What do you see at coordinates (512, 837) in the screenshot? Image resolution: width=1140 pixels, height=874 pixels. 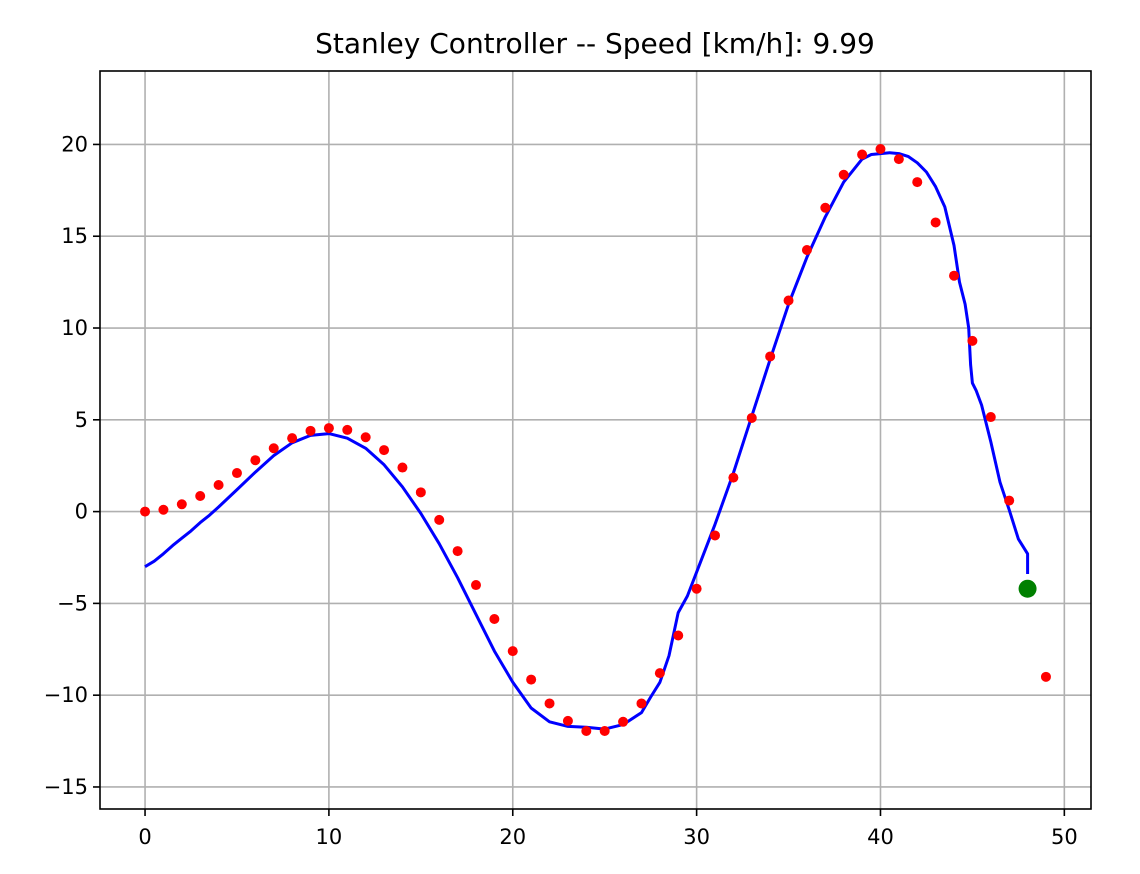 I see `x-tick-label: 20` at bounding box center [512, 837].